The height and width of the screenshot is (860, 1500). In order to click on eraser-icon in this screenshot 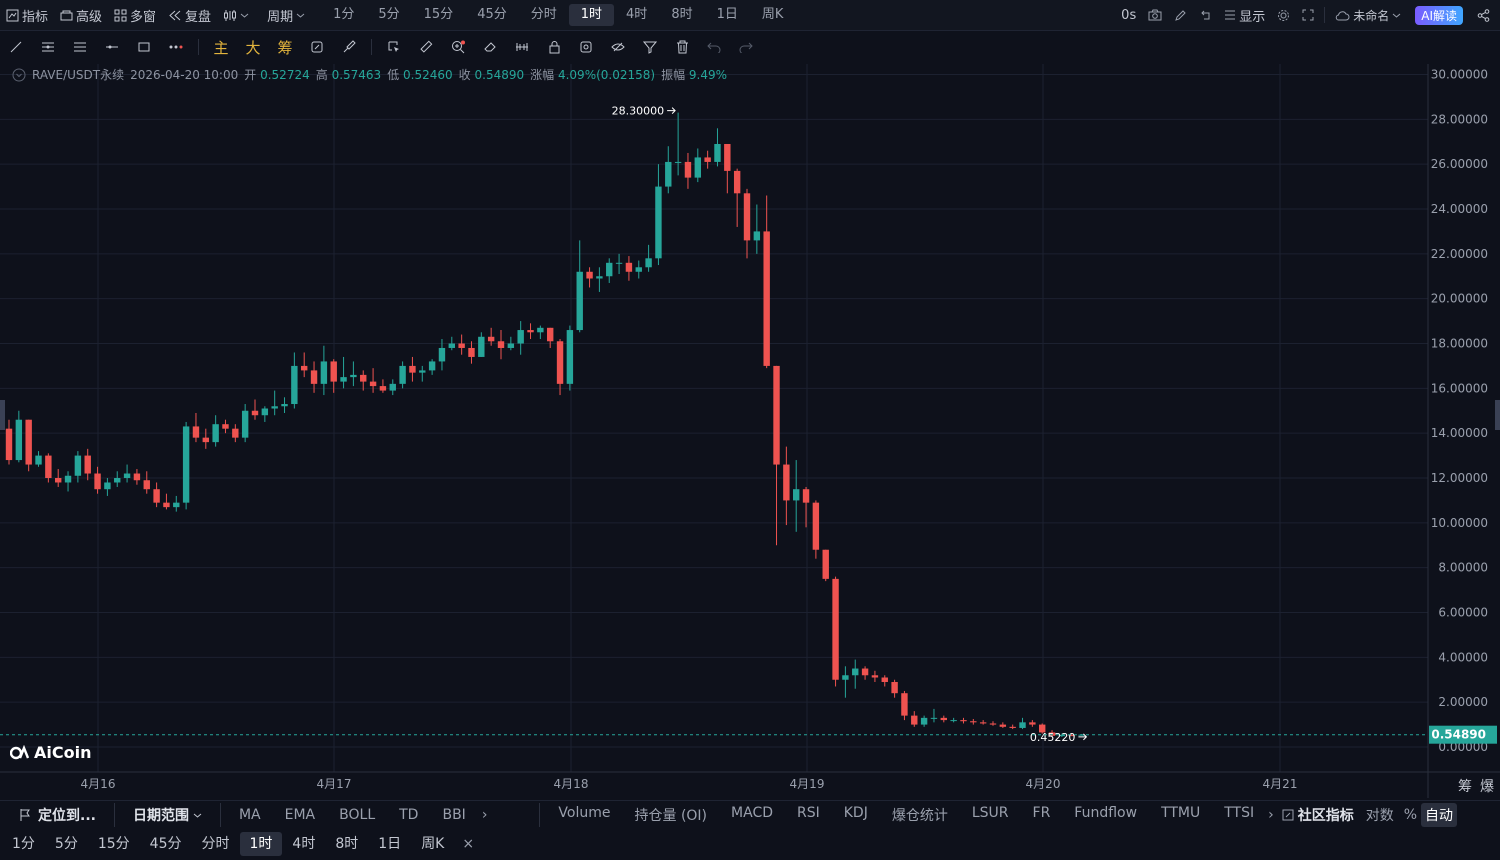, I will do `click(490, 47)`.